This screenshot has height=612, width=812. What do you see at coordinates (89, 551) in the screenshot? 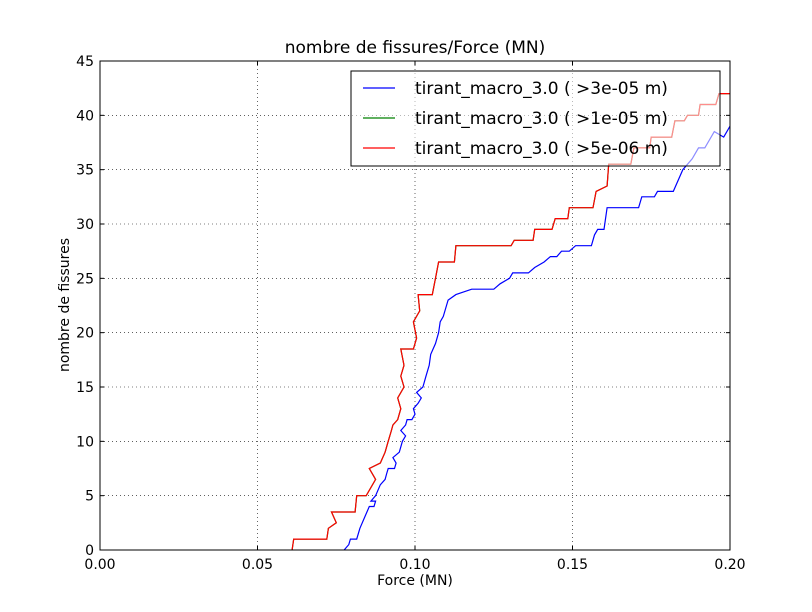
I see `y-tick-label: 0` at bounding box center [89, 551].